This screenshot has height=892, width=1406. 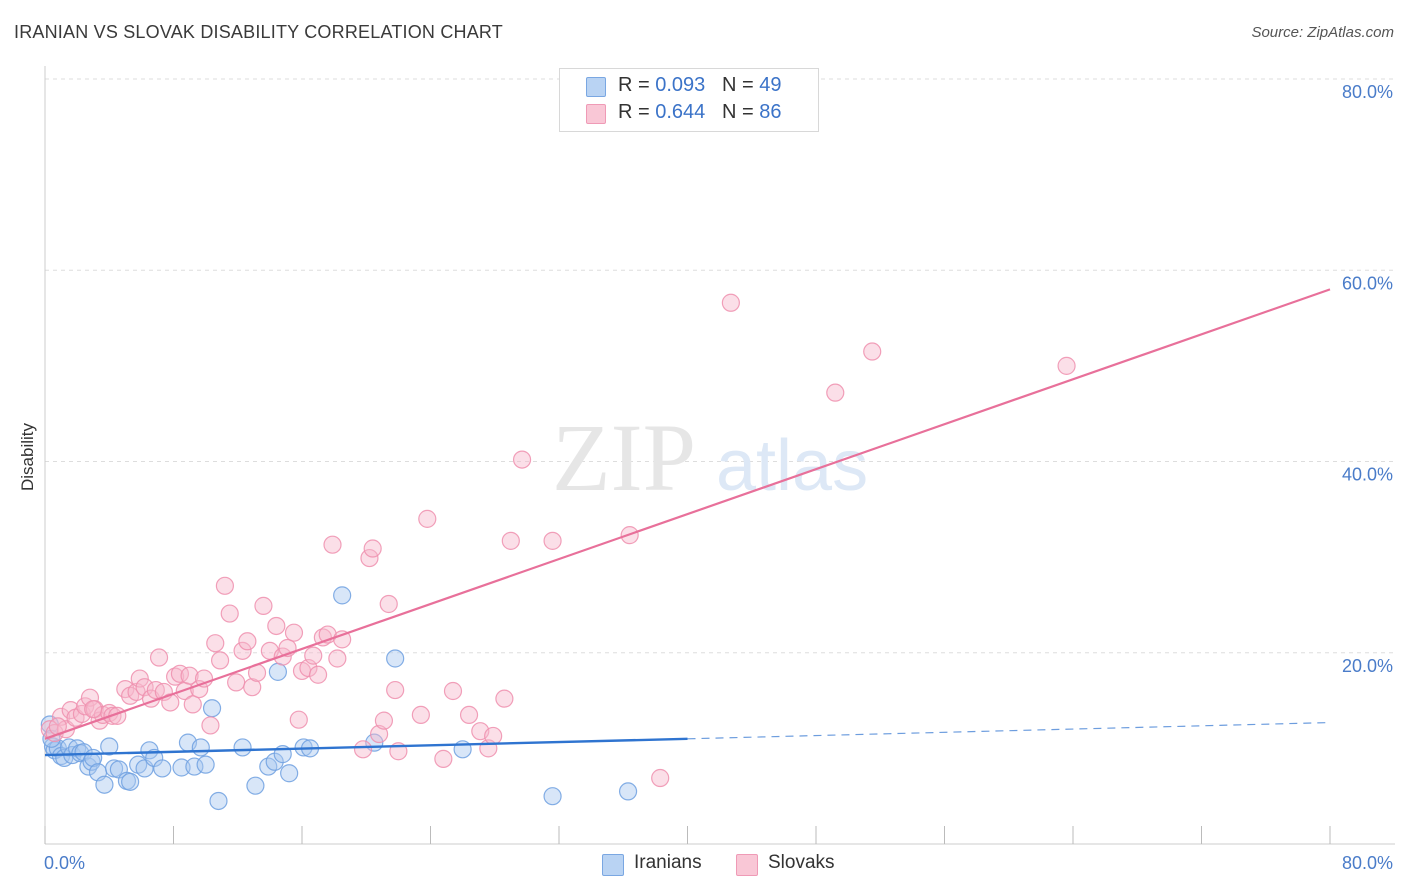 I want to click on legend-swatch-slovaks, so click(x=596, y=114).